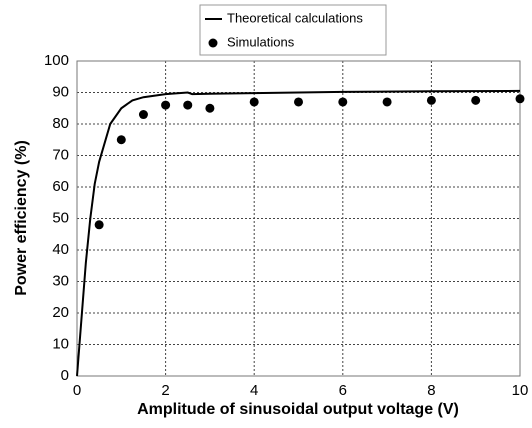  What do you see at coordinates (56, 60) in the screenshot?
I see `y-tick-label: 100` at bounding box center [56, 60].